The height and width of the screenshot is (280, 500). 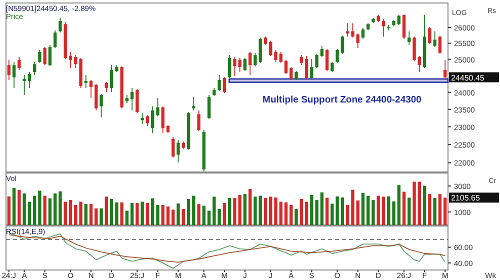 What do you see at coordinates (342, 100) in the screenshot?
I see `band-label: Multiple Support Zone 24400-24300` at bounding box center [342, 100].